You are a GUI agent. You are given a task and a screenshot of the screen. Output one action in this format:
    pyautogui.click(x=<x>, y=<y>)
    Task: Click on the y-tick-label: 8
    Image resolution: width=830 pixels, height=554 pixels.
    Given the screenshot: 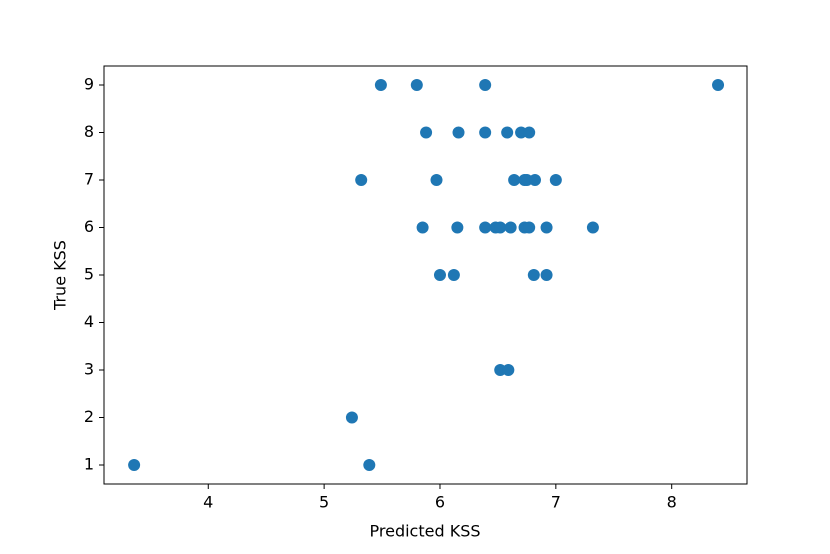 What is the action you would take?
    pyautogui.click(x=89, y=131)
    